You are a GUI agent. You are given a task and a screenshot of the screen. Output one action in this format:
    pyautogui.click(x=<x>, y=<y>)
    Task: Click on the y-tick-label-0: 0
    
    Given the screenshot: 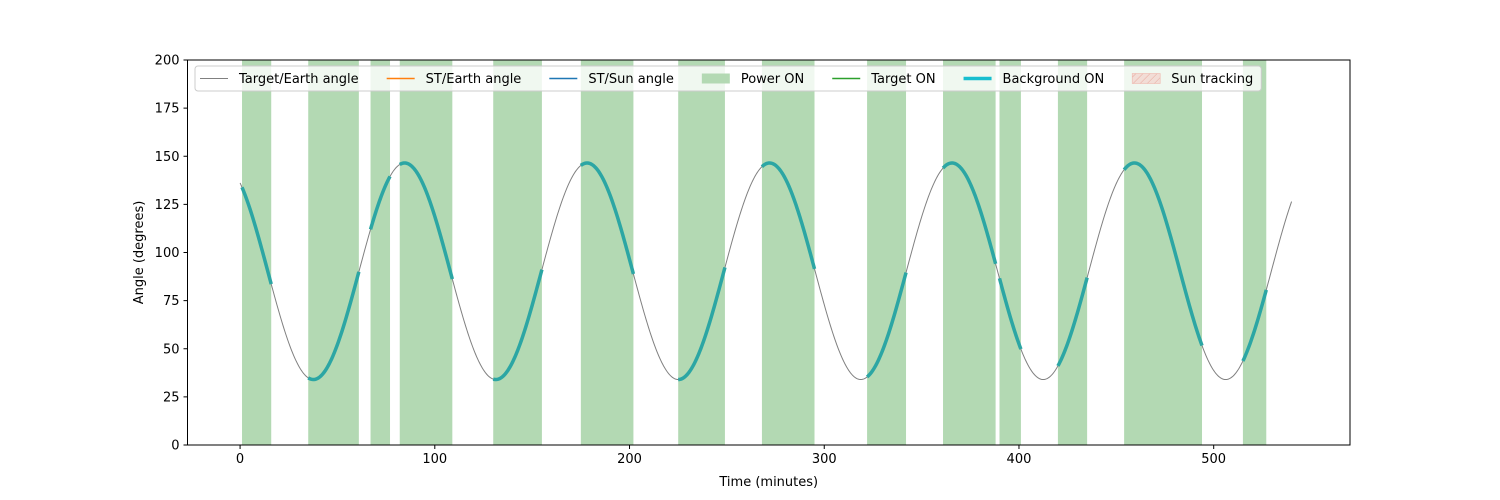 What is the action you would take?
    pyautogui.click(x=175, y=446)
    